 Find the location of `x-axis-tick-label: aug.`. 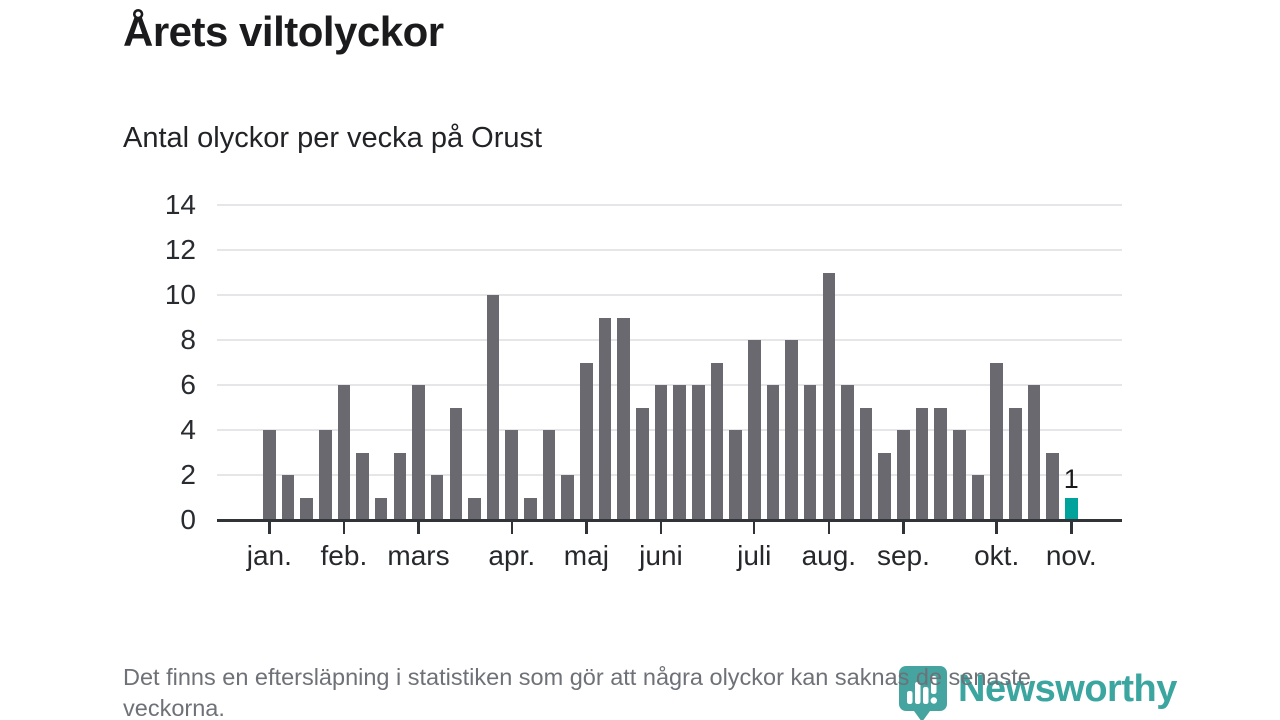

x-axis-tick-label: aug. is located at coordinates (829, 555).